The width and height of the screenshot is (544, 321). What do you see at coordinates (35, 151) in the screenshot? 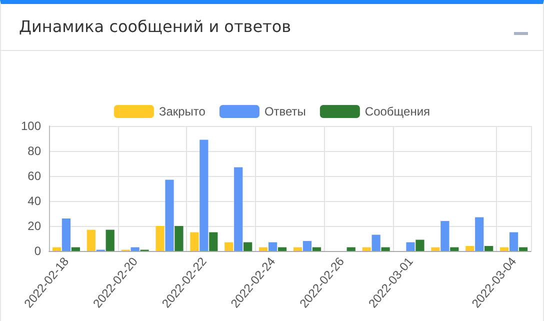
I see `y-tick-label: 80` at bounding box center [35, 151].